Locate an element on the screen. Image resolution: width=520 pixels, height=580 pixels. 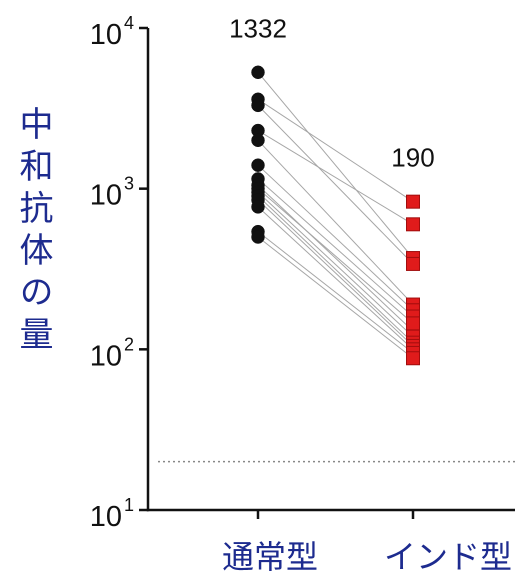
y-tick-label-exp-1: 2 is located at coordinates (129, 344).